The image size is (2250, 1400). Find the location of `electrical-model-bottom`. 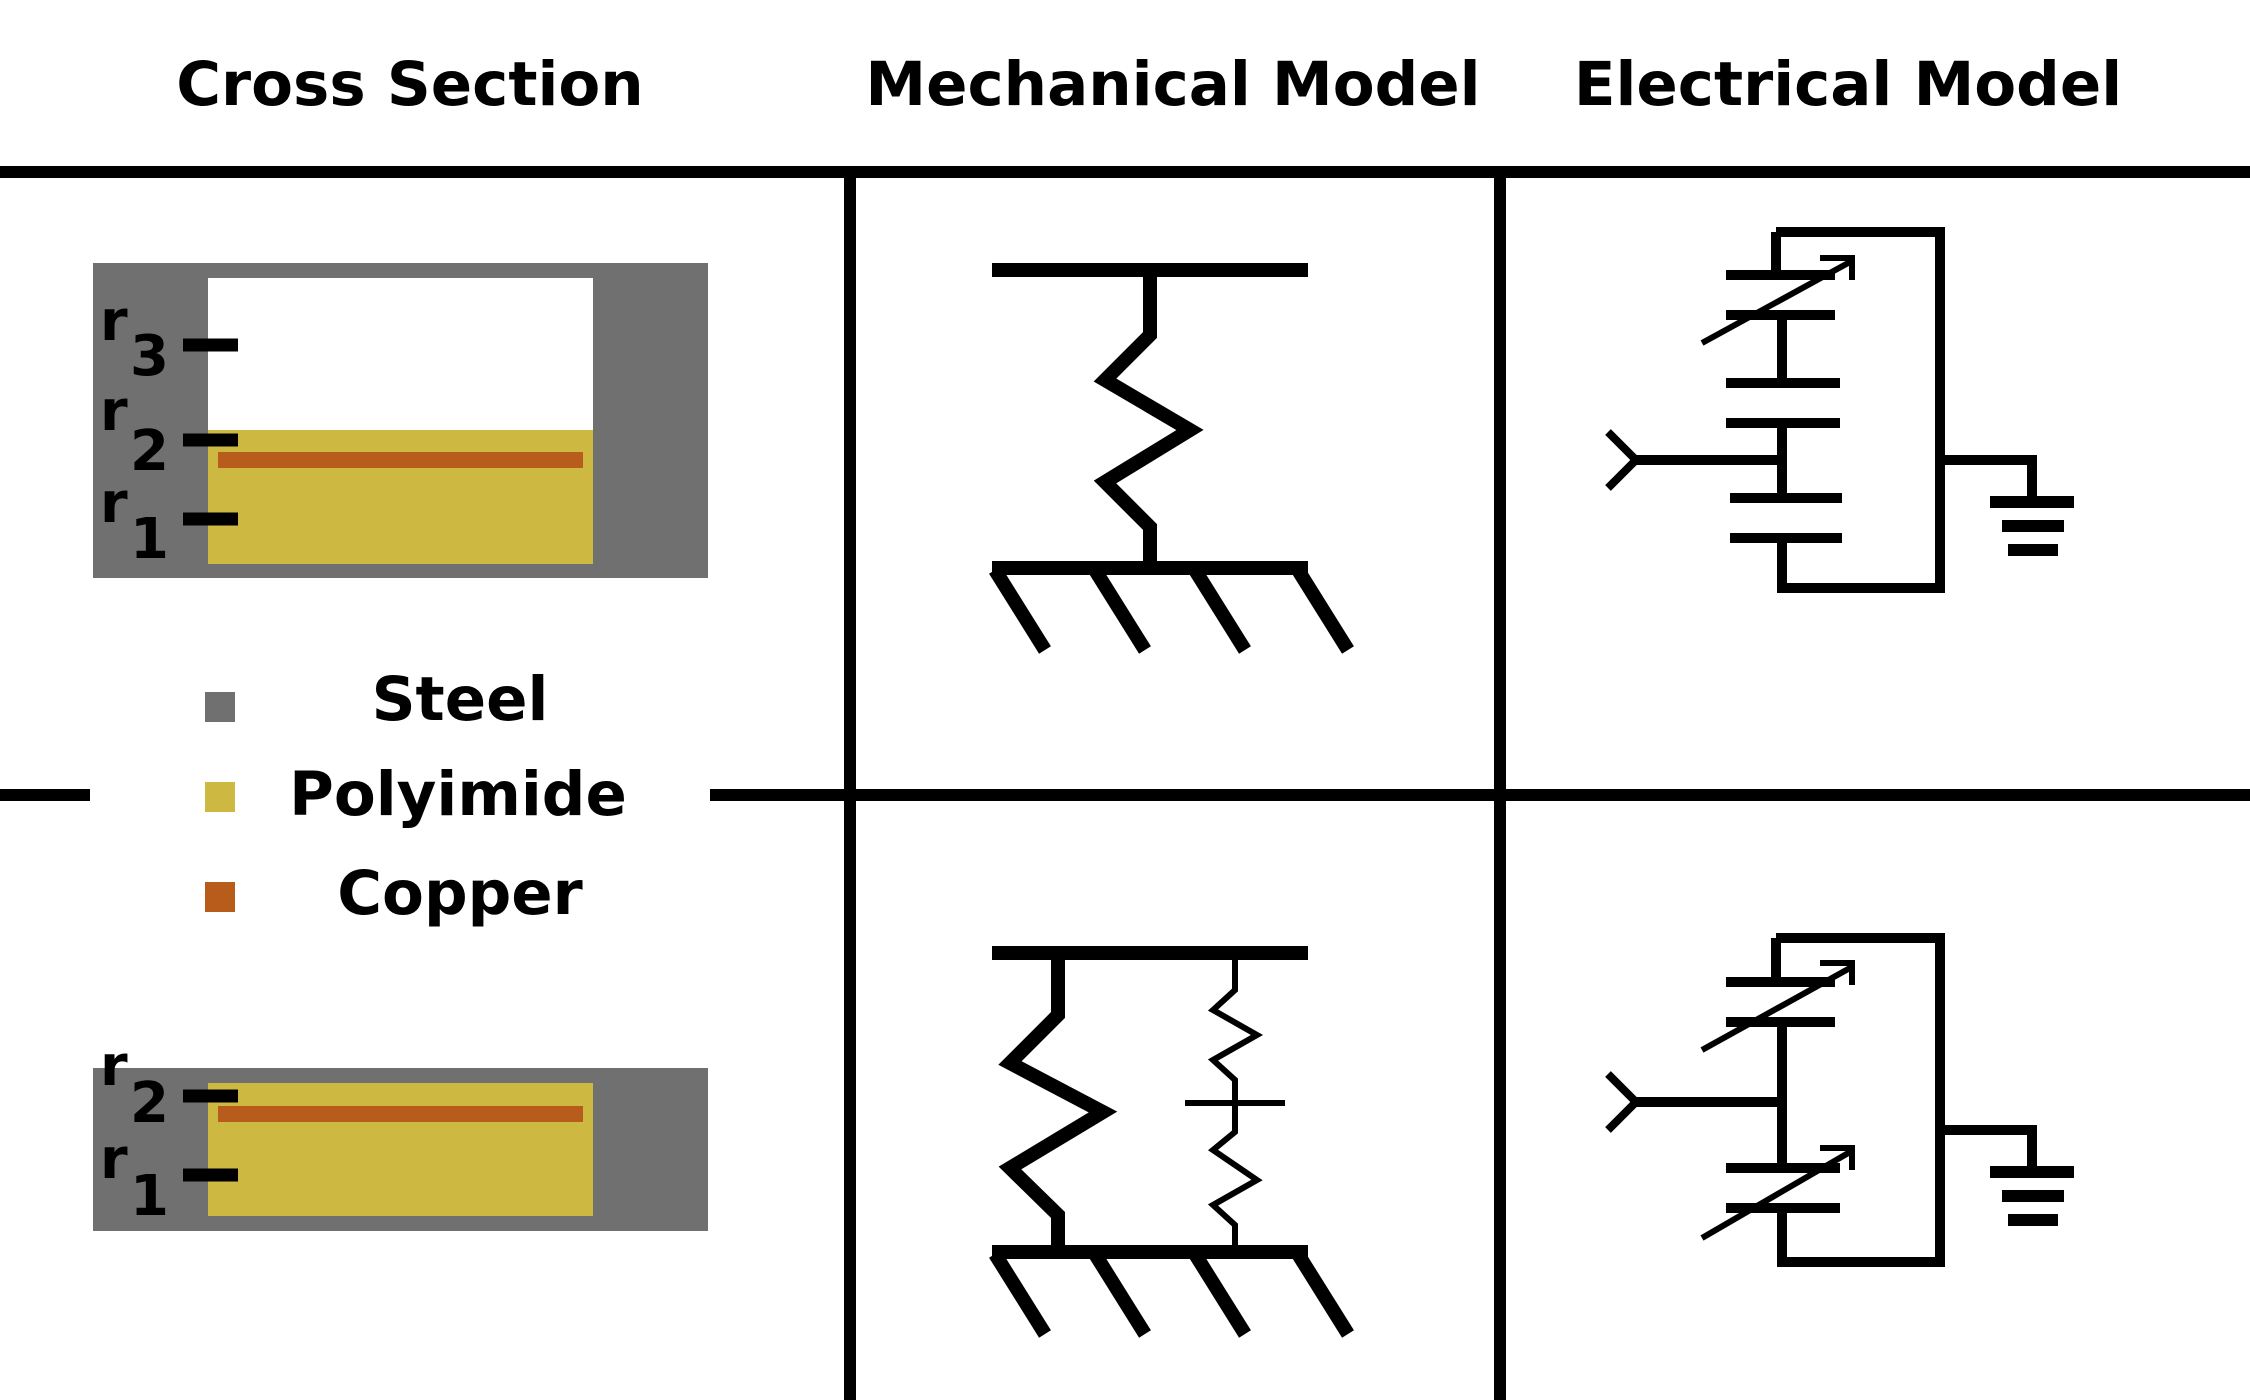

electrical-model-bottom is located at coordinates (1839, 1100).